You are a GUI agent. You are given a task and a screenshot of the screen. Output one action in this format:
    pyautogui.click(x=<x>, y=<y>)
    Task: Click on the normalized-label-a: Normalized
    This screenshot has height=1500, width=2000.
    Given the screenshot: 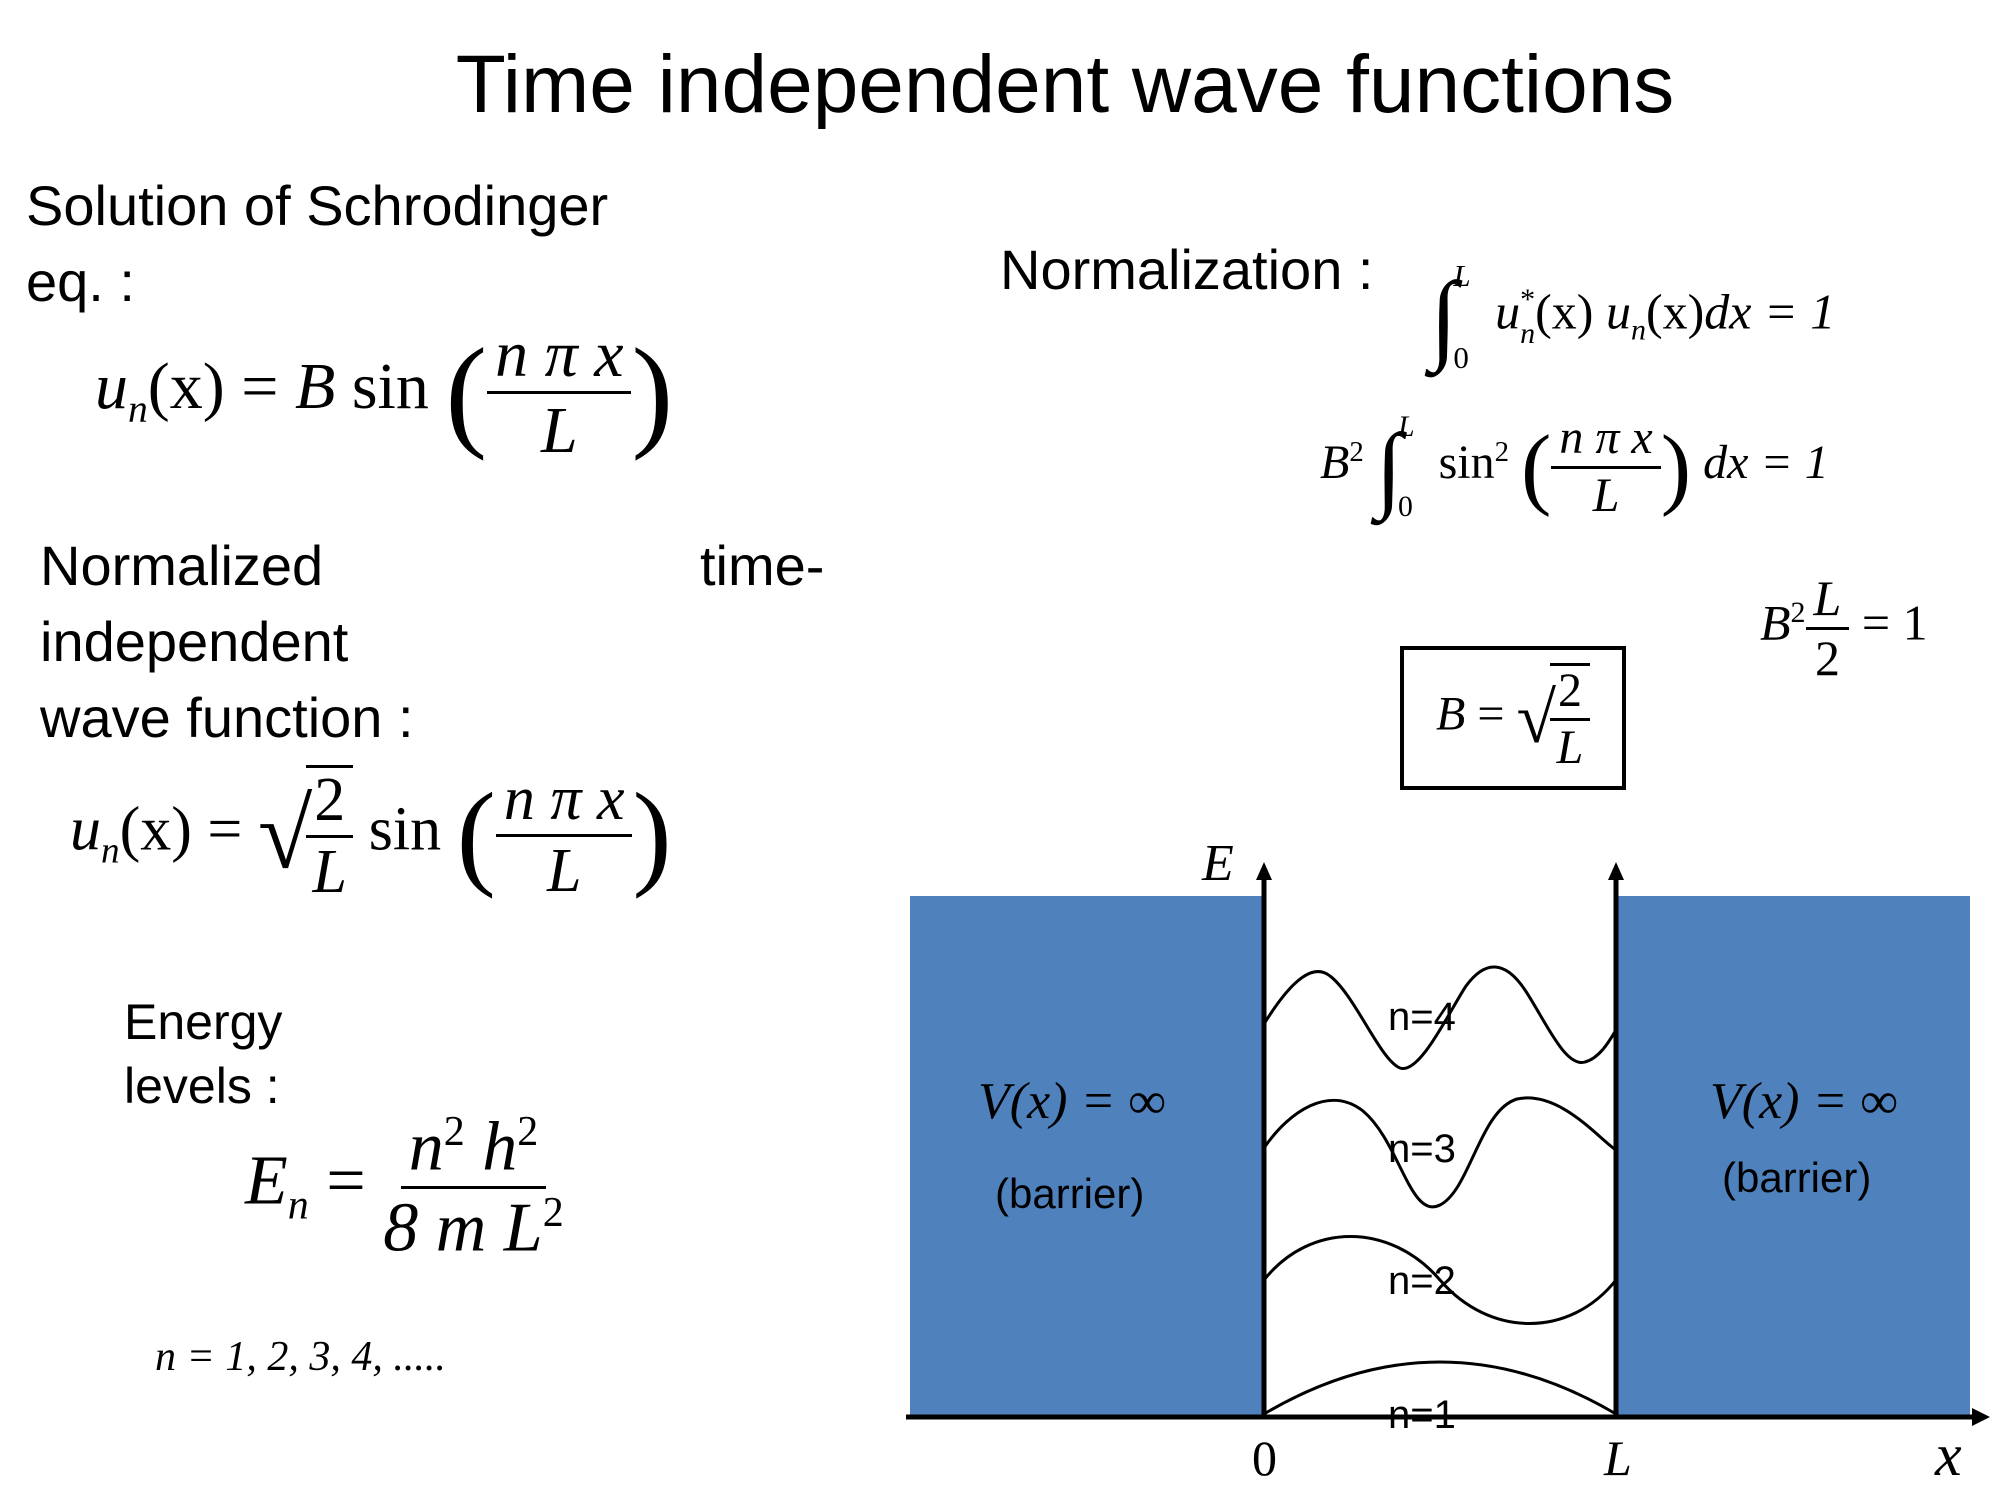 What is the action you would take?
    pyautogui.click(x=182, y=565)
    